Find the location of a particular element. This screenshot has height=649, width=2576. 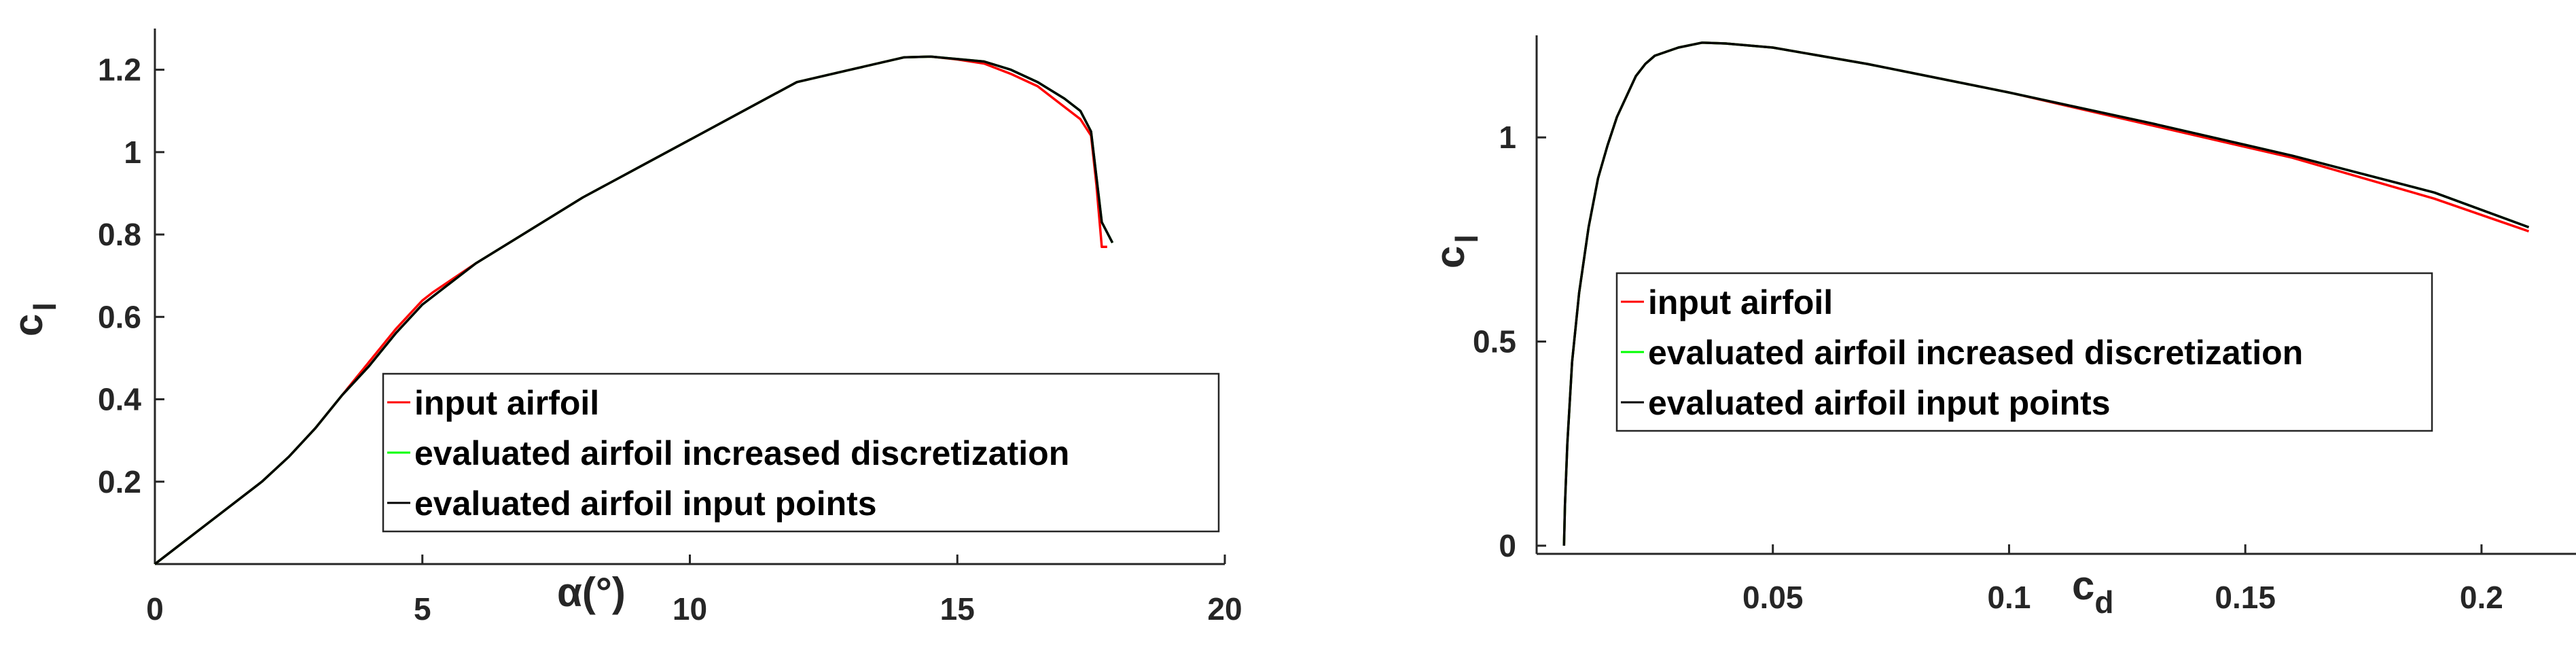

x-tick-label: 0.05 is located at coordinates (1773, 597).